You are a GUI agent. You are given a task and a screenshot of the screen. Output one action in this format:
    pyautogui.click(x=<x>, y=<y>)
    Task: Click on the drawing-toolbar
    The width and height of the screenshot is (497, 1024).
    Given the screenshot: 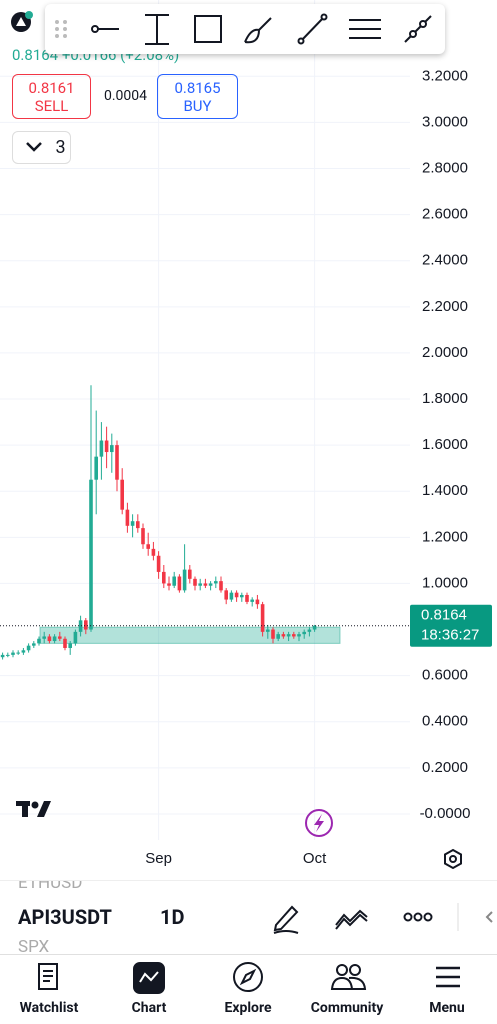 What is the action you would take?
    pyautogui.click(x=245, y=29)
    